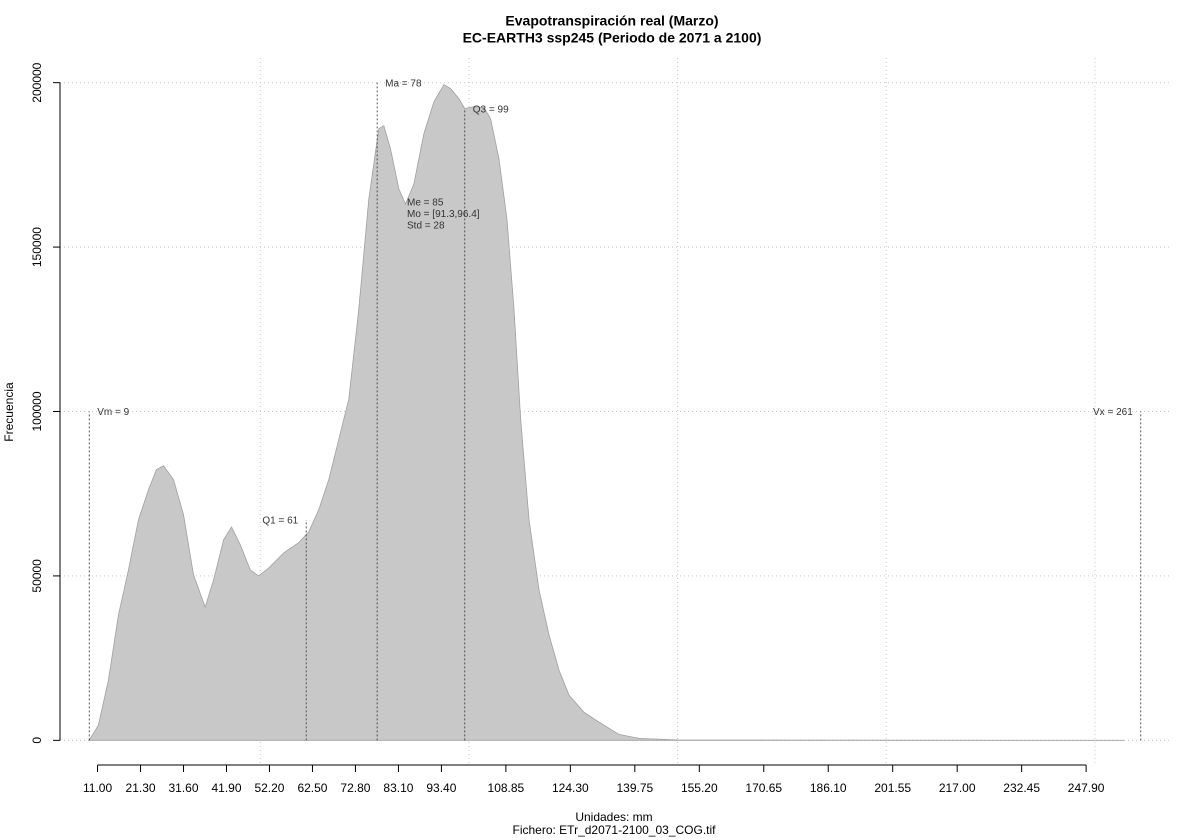 The image size is (1200, 840). Describe the element at coordinates (269, 788) in the screenshot. I see `x-tick-label: 52.20` at that location.